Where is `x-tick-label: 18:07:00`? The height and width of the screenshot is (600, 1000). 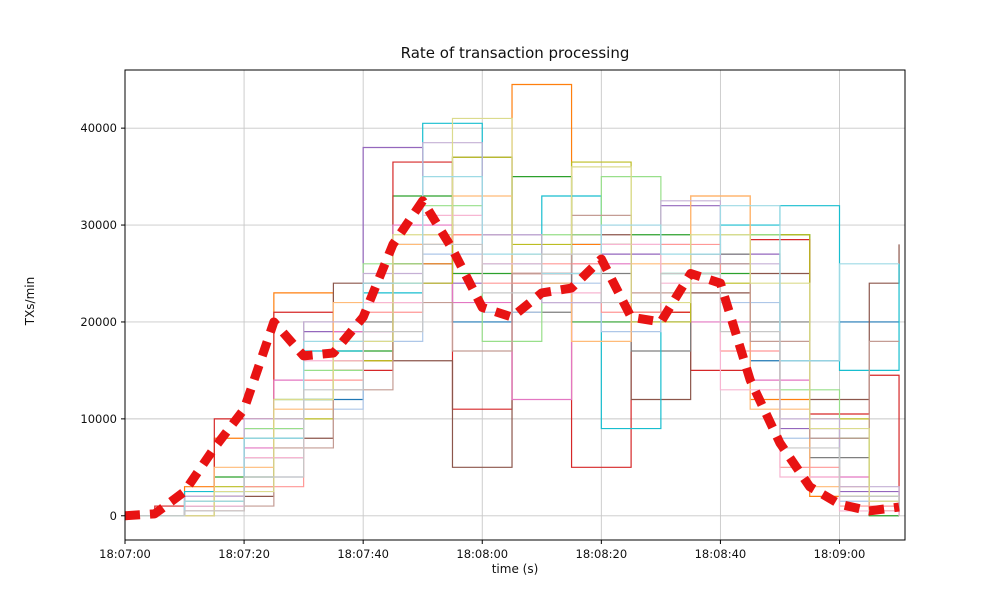
x-tick-label: 18:07:00 is located at coordinates (125, 554).